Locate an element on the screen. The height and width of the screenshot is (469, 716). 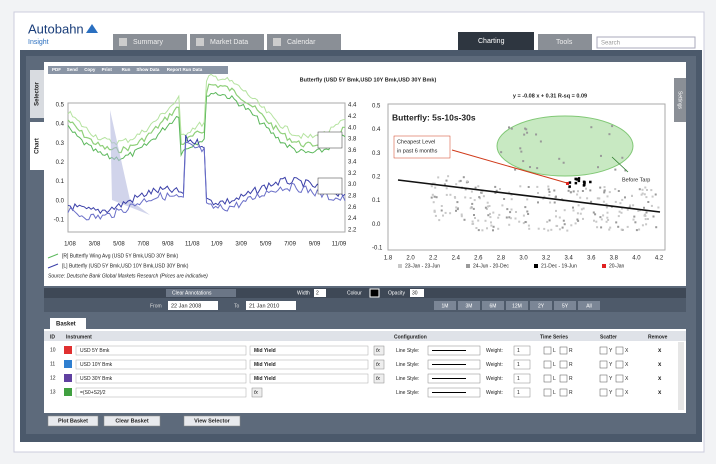
input-value: 2 is located at coordinates (317, 293).